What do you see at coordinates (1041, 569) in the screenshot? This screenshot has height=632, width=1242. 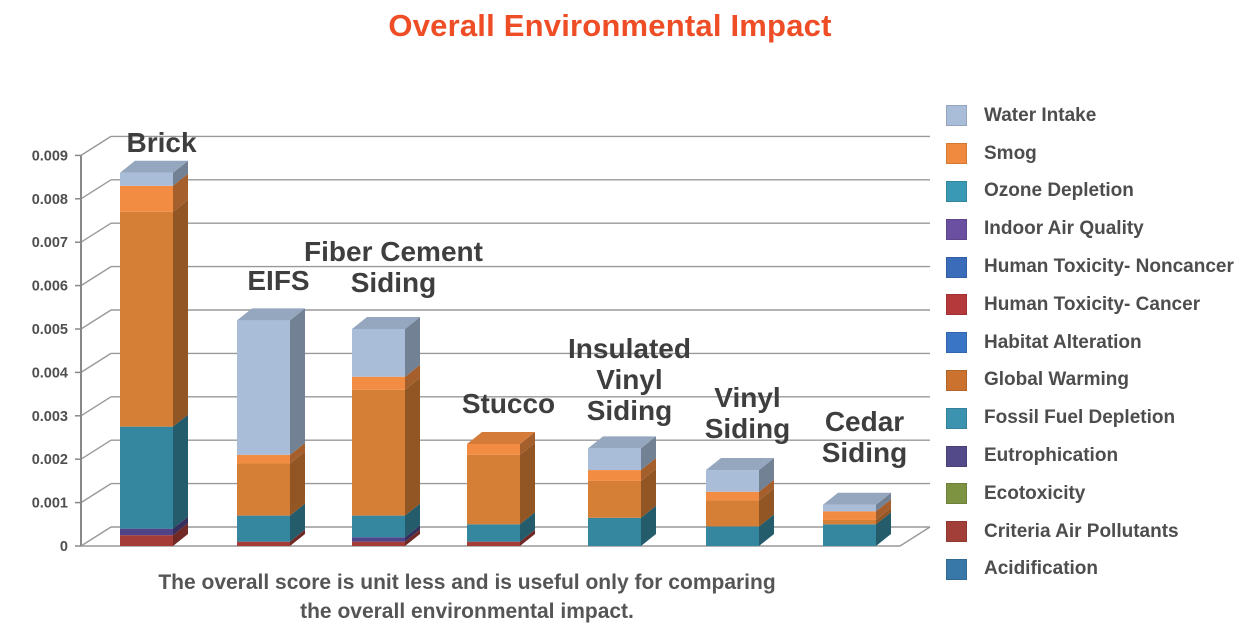 I see `legend-label: Acidification` at bounding box center [1041, 569].